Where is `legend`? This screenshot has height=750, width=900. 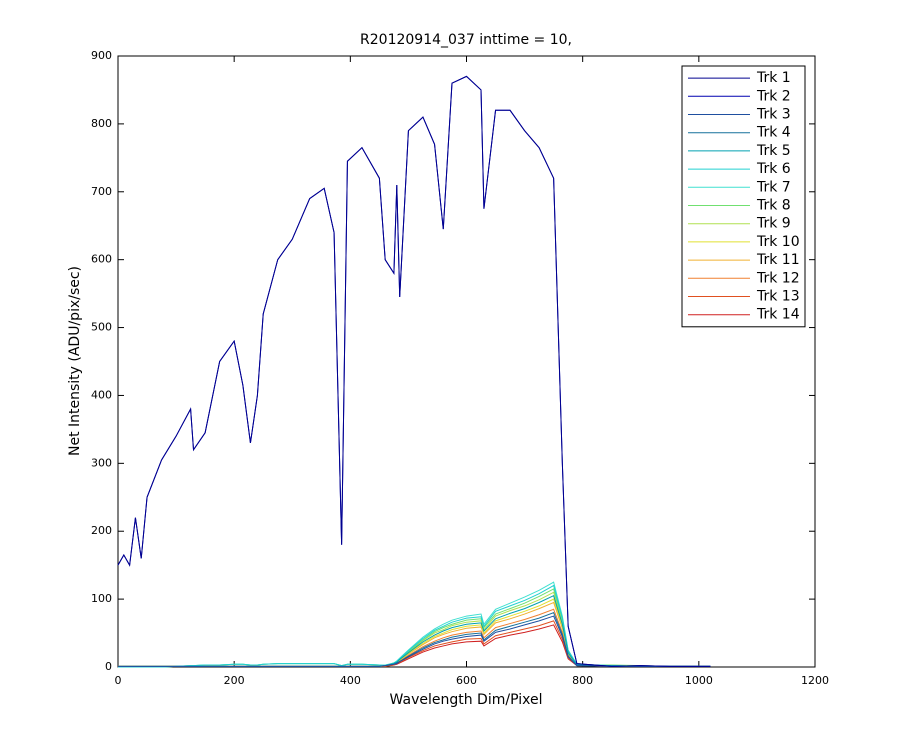 legend is located at coordinates (743, 196).